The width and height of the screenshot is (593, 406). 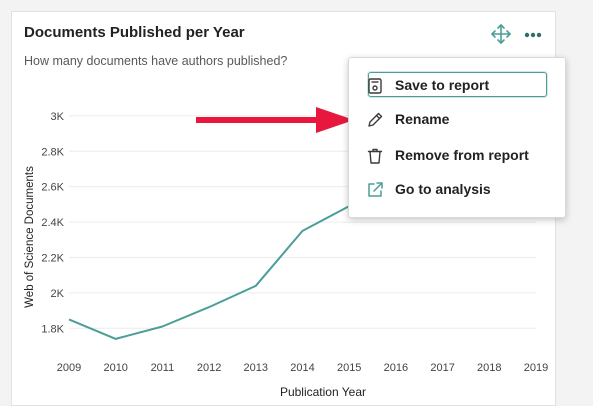 What do you see at coordinates (52, 329) in the screenshot?
I see `y-tick-label: 1.8K` at bounding box center [52, 329].